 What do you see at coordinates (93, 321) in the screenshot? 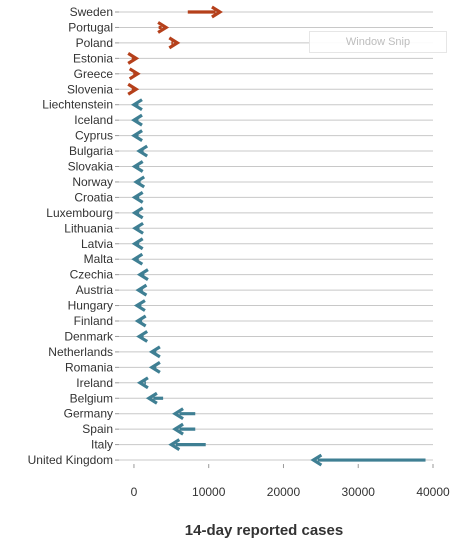
I see `y-tick-label: Finland` at bounding box center [93, 321].